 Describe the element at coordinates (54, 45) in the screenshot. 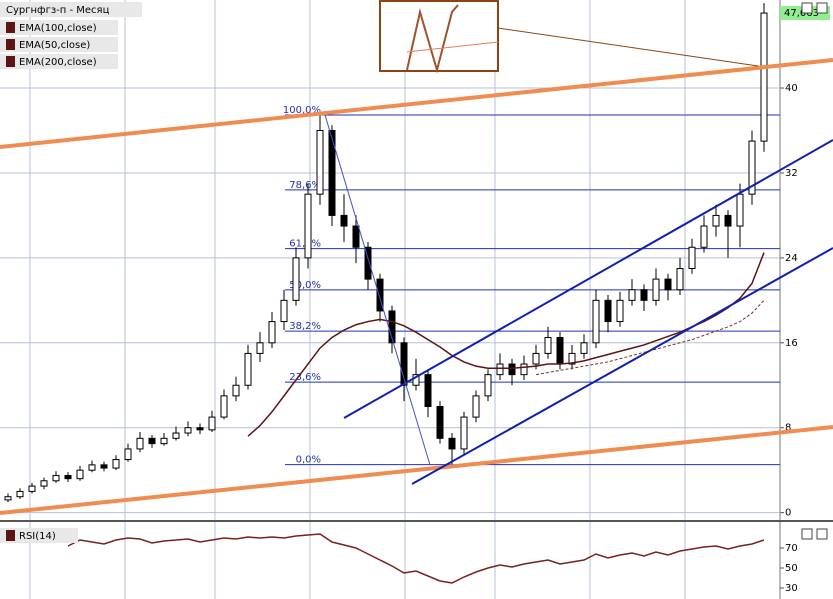

I see `legend-label: EMA(50,close)` at that location.